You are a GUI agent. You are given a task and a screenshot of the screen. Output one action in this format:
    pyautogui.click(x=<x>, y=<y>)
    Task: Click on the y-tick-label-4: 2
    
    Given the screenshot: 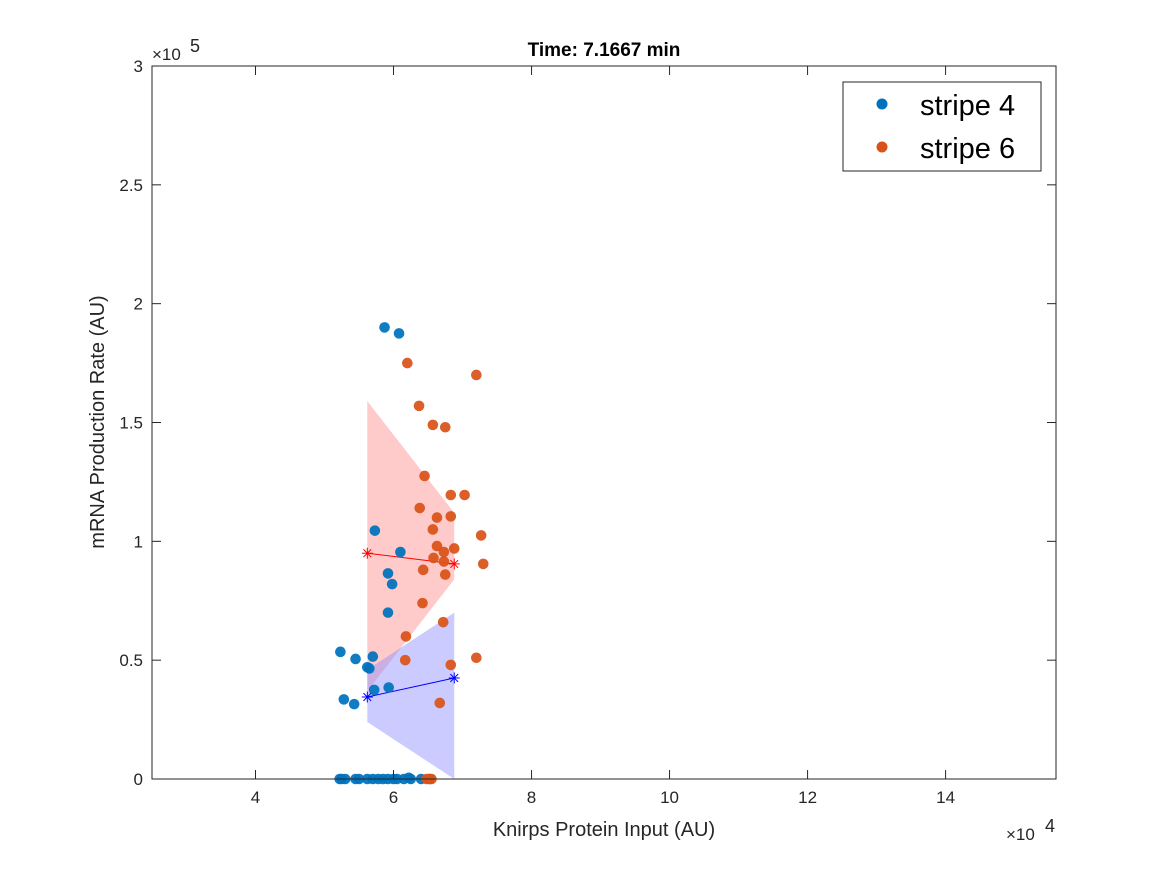 What is the action you would take?
    pyautogui.click(x=138, y=304)
    